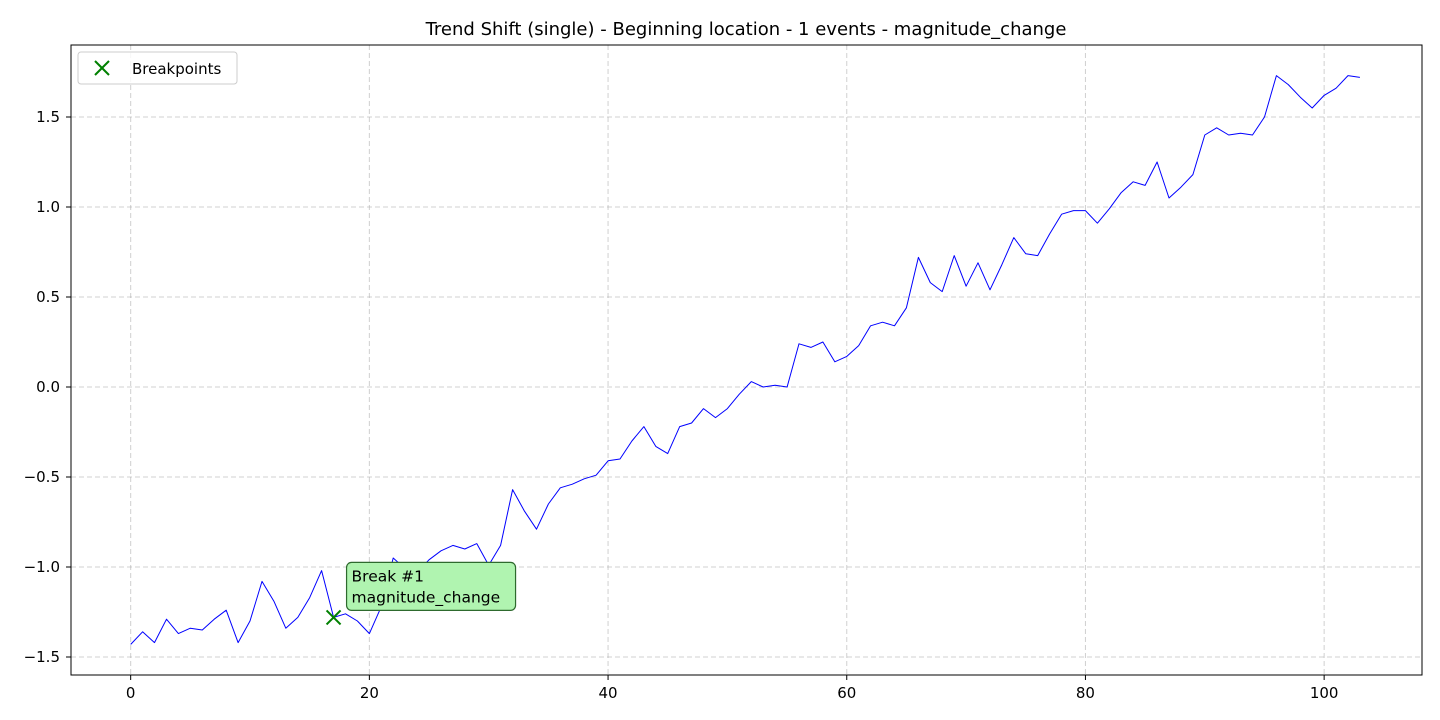  What do you see at coordinates (388, 576) in the screenshot?
I see `annotation-line-1: Break #1` at bounding box center [388, 576].